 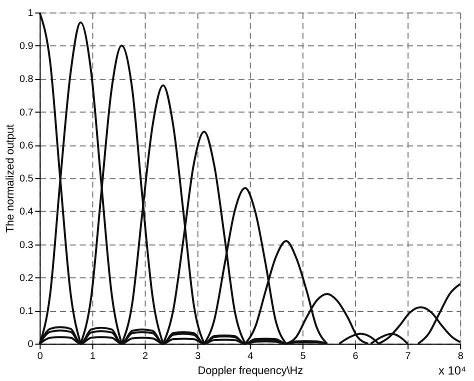 What do you see at coordinates (26, 212) in the screenshot?
I see `y-tick-label: 0.4` at bounding box center [26, 212].